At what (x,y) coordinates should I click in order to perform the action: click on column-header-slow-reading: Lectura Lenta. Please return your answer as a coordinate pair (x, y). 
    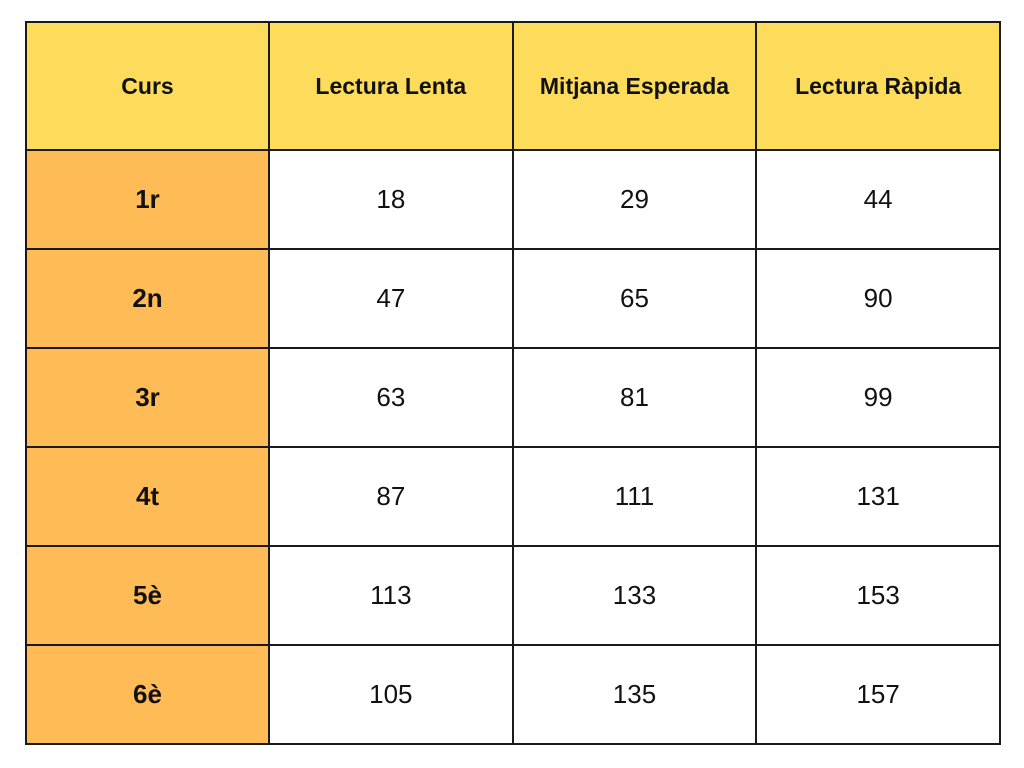
    Looking at the image, I should click on (391, 86).